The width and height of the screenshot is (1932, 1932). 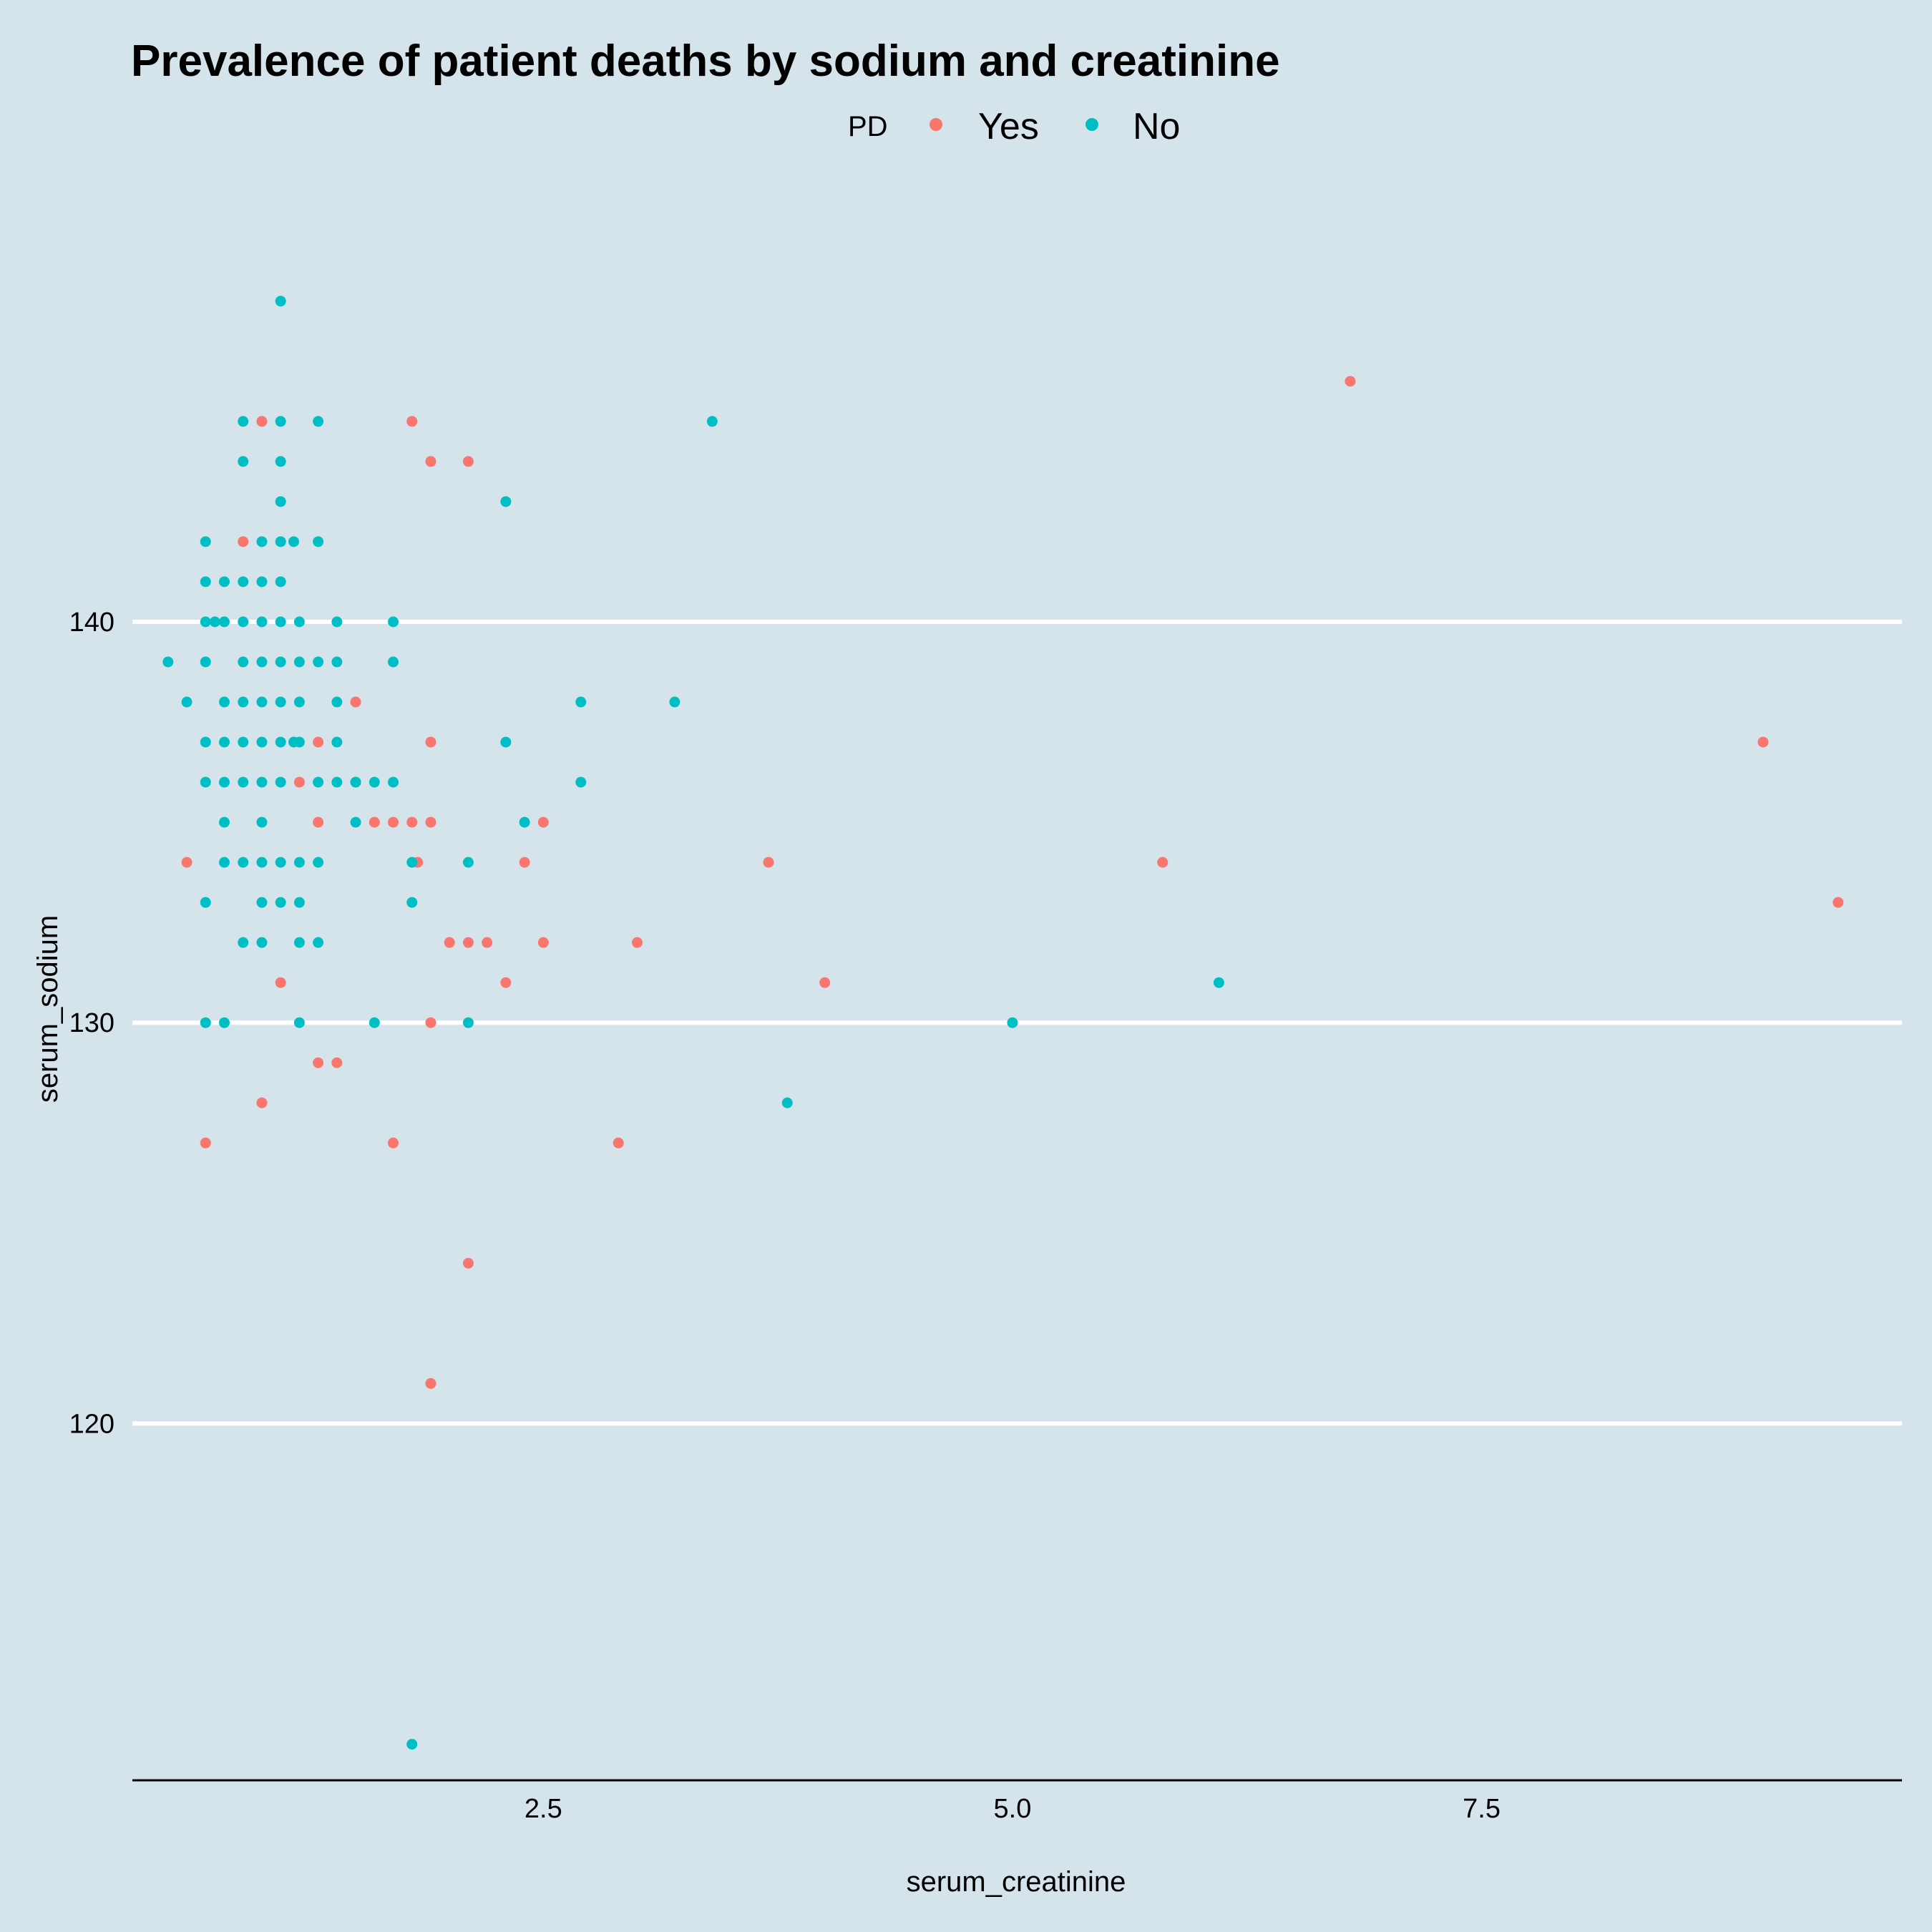 What do you see at coordinates (1008, 126) in the screenshot?
I see `legend-label-yes: Yes` at bounding box center [1008, 126].